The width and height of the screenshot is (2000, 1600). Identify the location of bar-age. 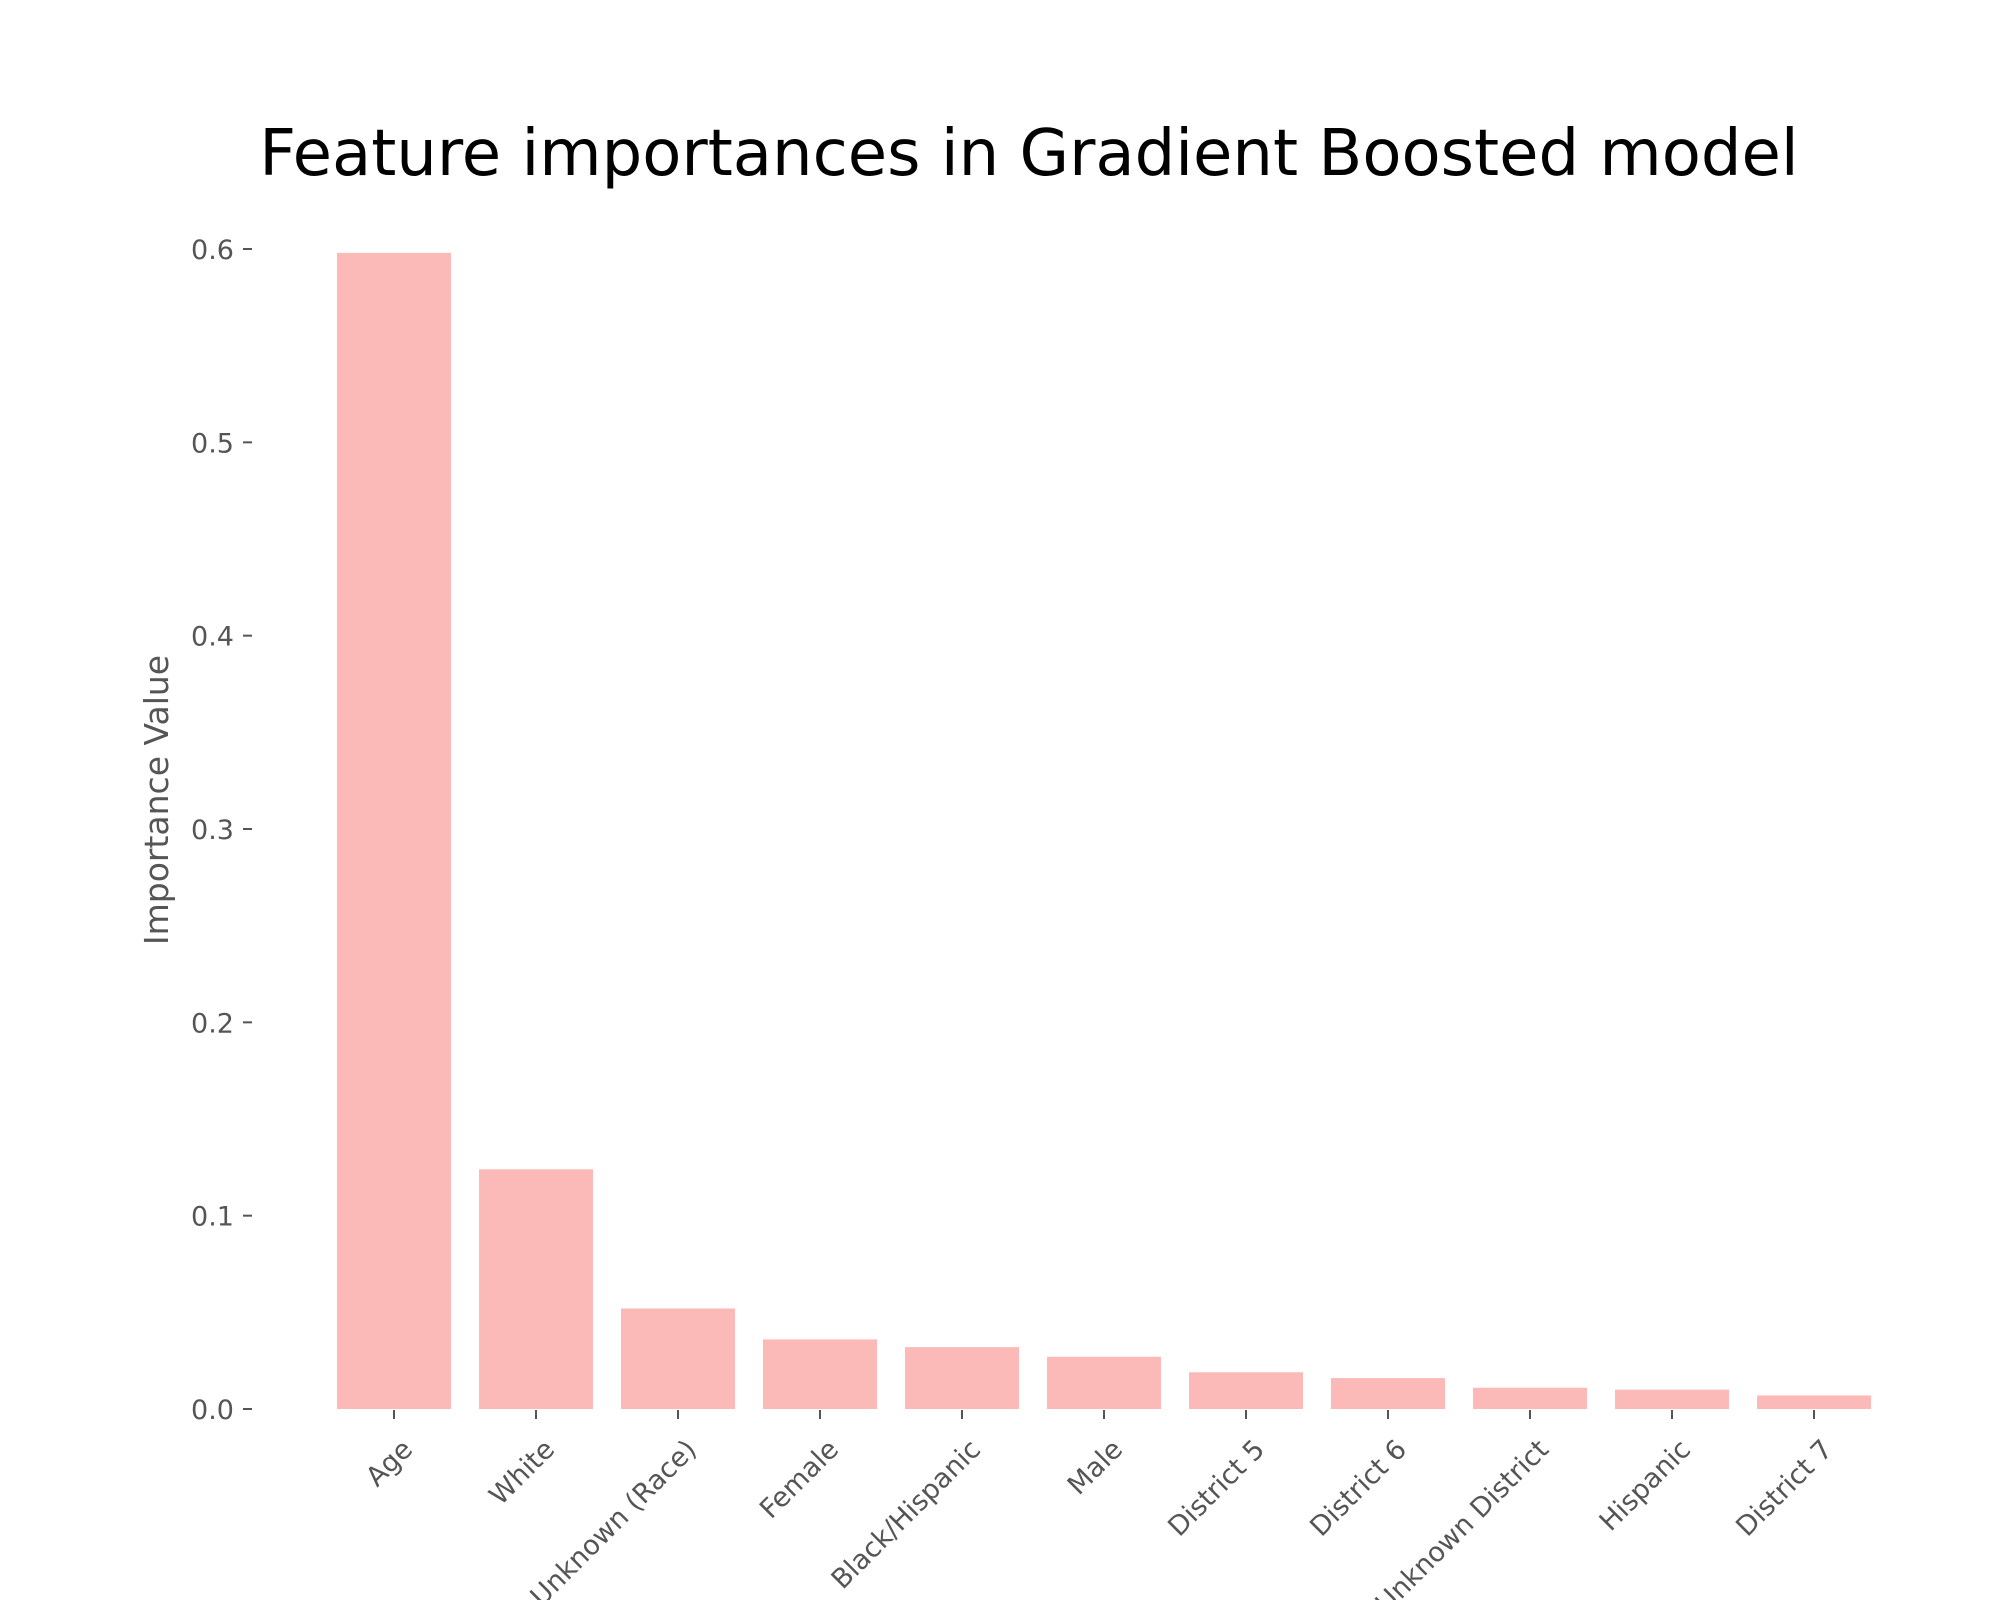
(394, 830).